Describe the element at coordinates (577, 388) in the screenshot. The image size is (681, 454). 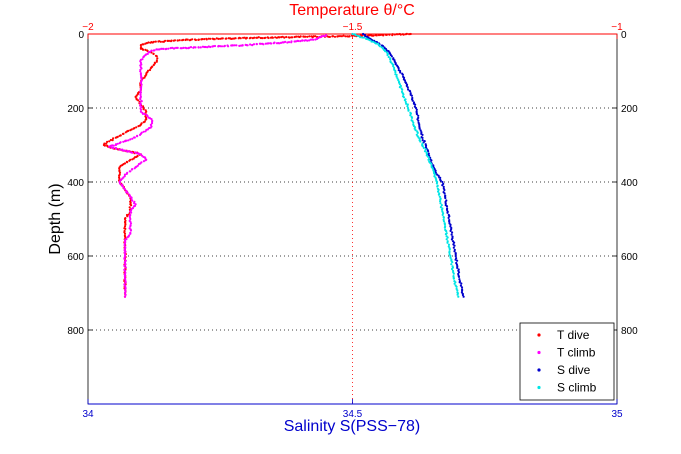
I see `legend-label: S climb` at that location.